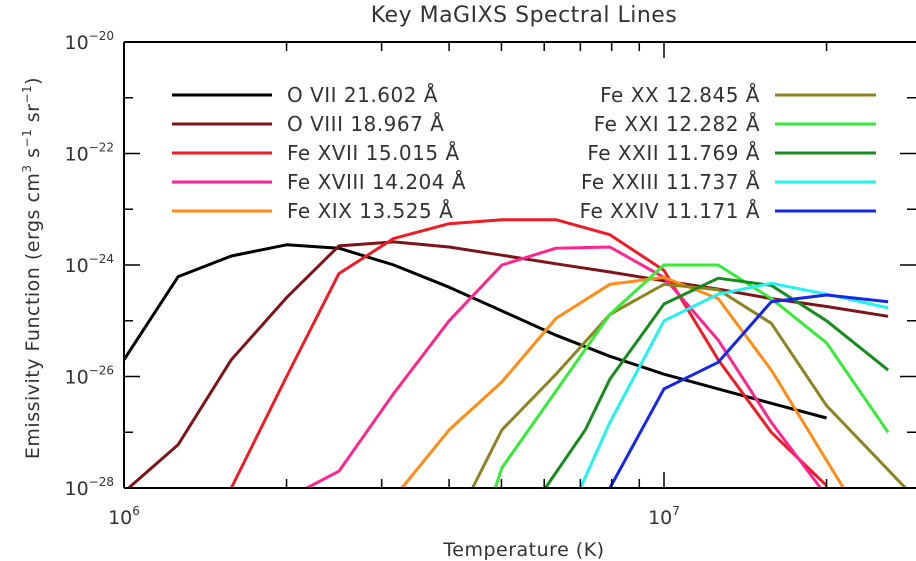 Image resolution: width=916 pixels, height=561 pixels. What do you see at coordinates (680, 95) in the screenshot?
I see `legend-label: Fe XX 12.845 Å` at bounding box center [680, 95].